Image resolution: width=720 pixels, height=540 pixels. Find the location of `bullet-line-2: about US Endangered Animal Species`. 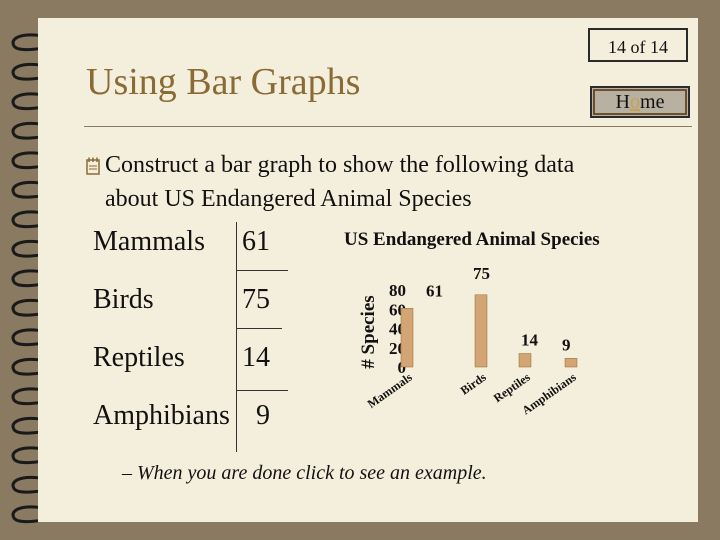

bullet-line-2: about US Endangered Animal Species is located at coordinates (288, 199).